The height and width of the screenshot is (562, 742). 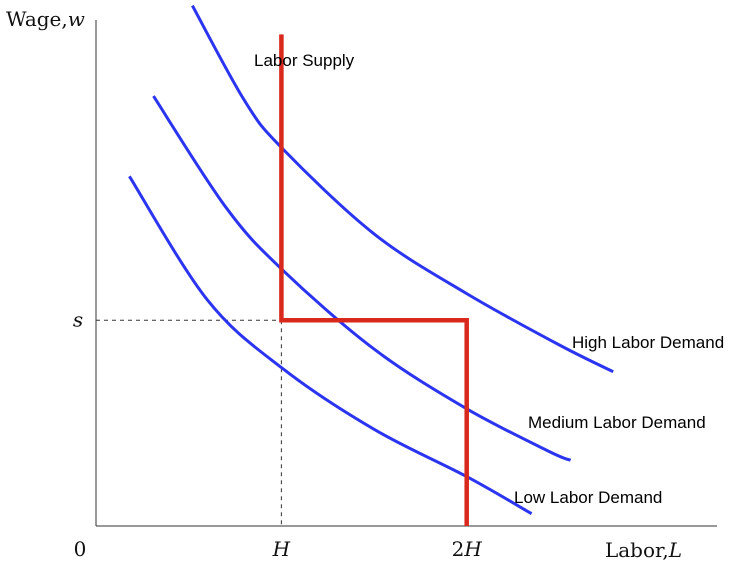 What do you see at coordinates (189, 422) in the screenshot?
I see `guide-lines` at bounding box center [189, 422].